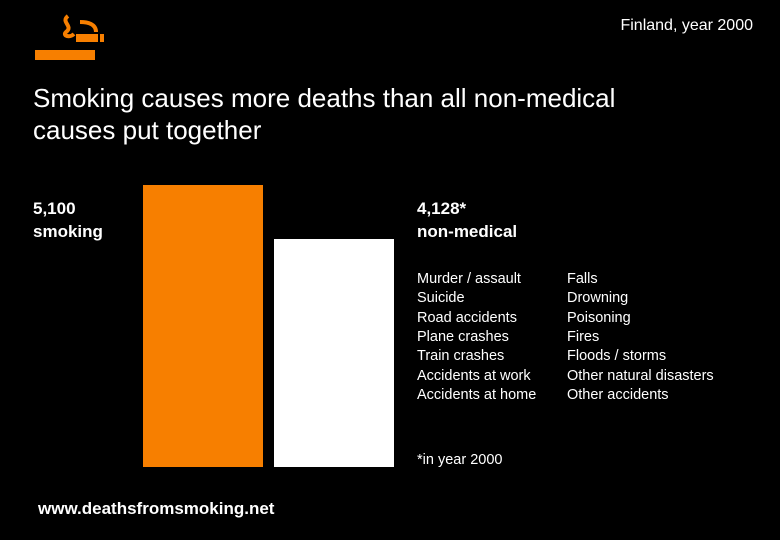  Describe the element at coordinates (467, 231) in the screenshot. I see `category-label: non-medical` at that location.